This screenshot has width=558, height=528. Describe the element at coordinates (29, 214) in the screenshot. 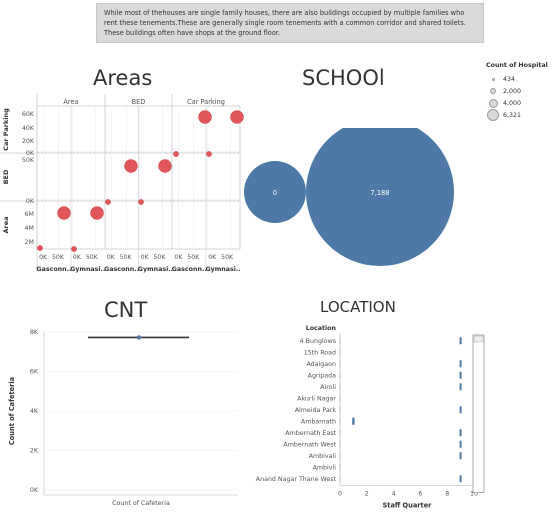

I see `y-tick-label: 6M` at that location.